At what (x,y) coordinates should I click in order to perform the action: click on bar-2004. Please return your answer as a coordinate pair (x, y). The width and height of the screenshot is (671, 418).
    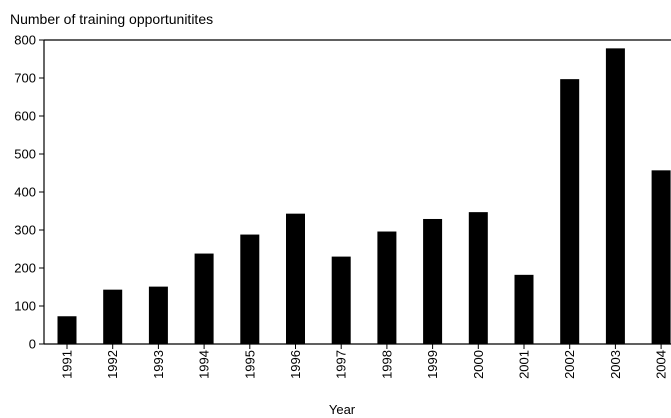
    Looking at the image, I should click on (661, 257).